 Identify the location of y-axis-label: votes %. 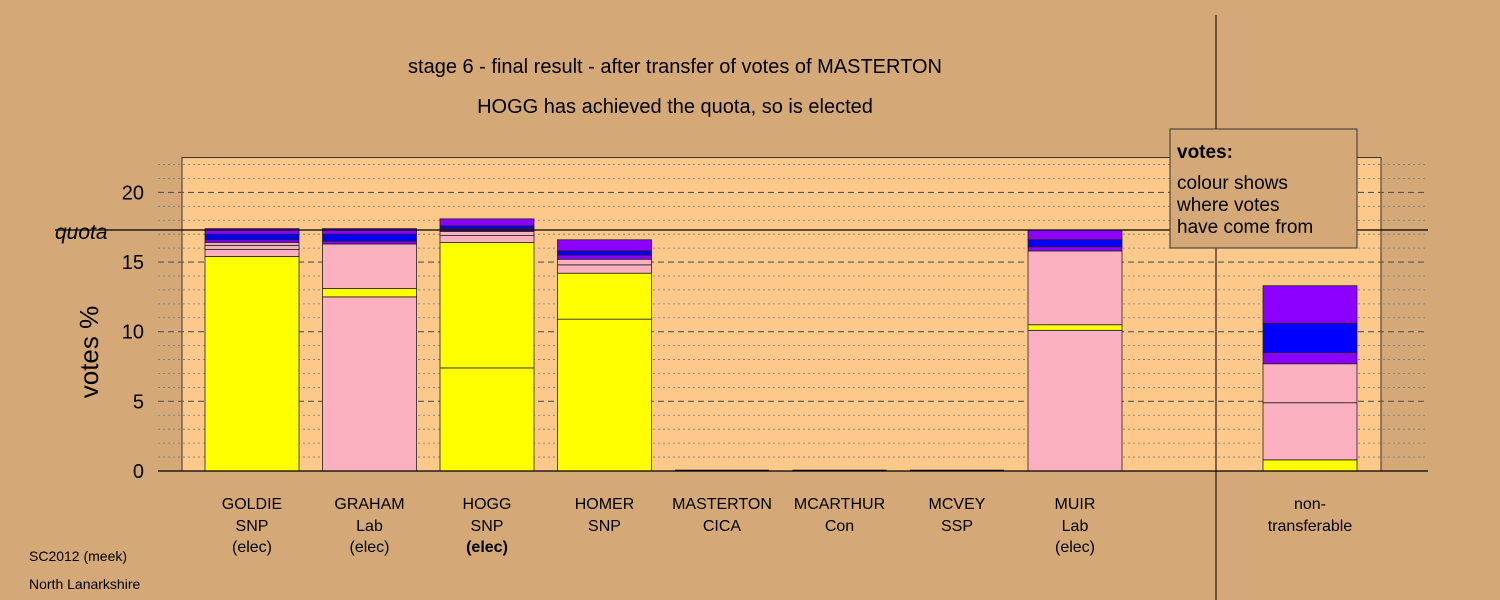
(89, 352).